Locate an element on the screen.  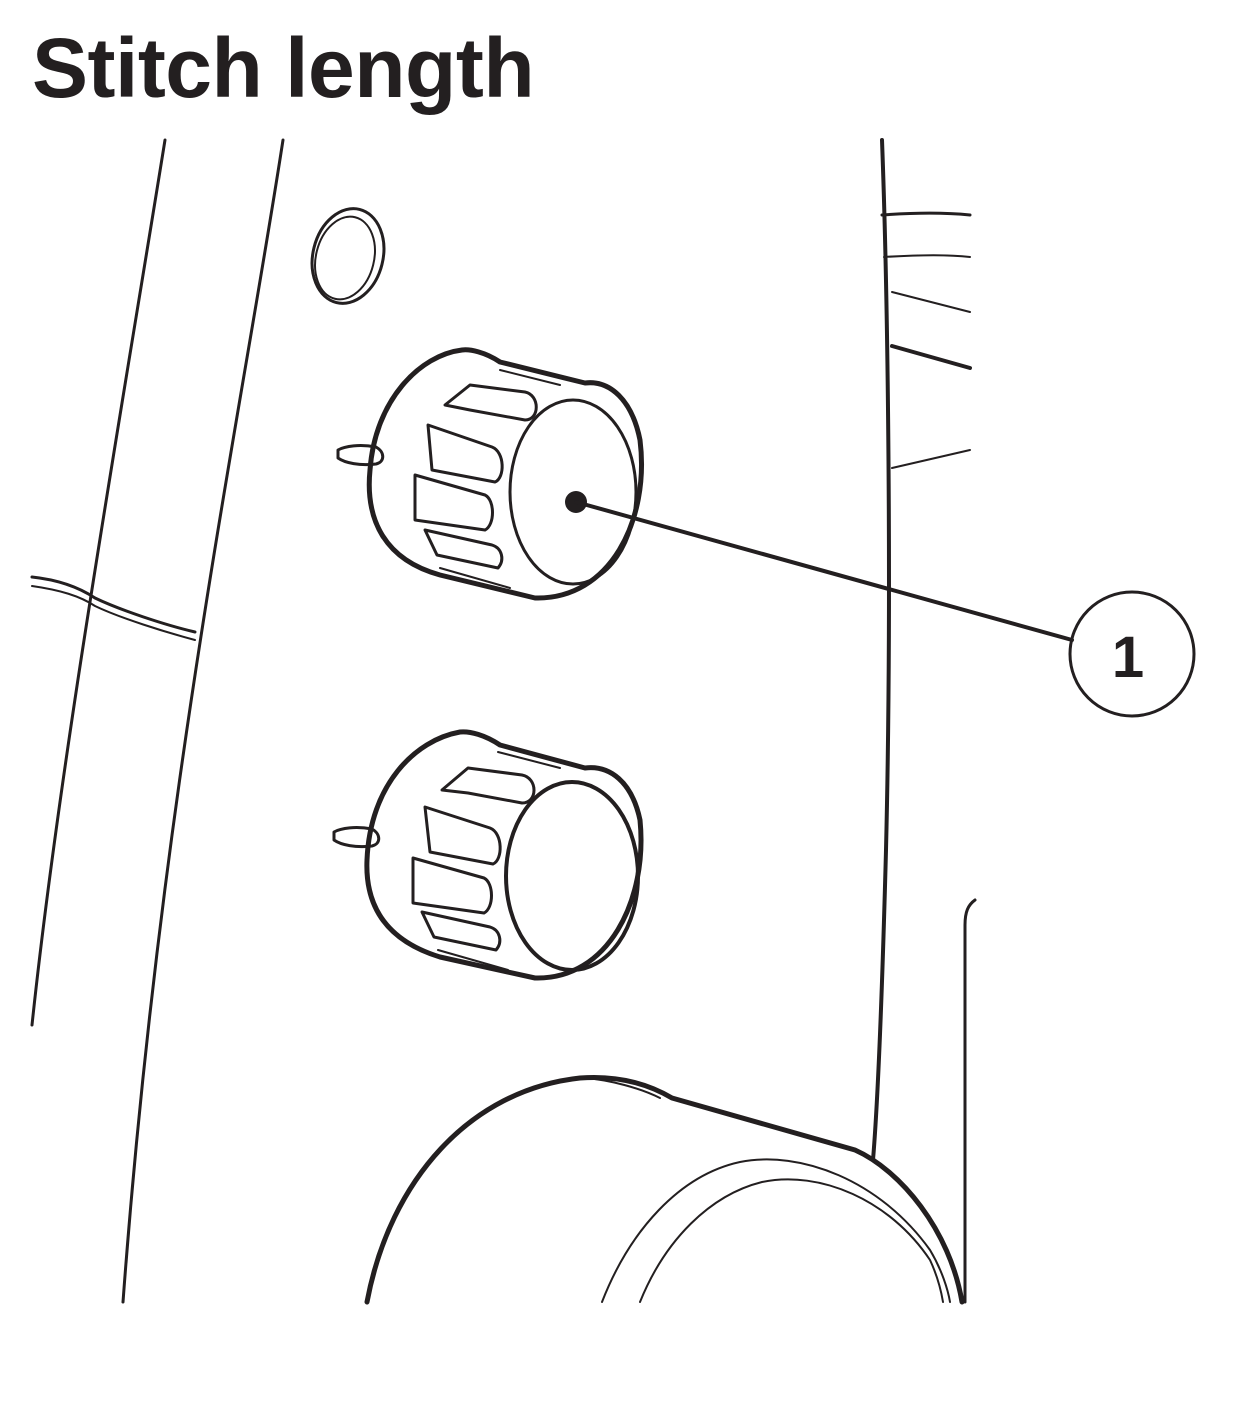
lower-dial is located at coordinates (488, 855).